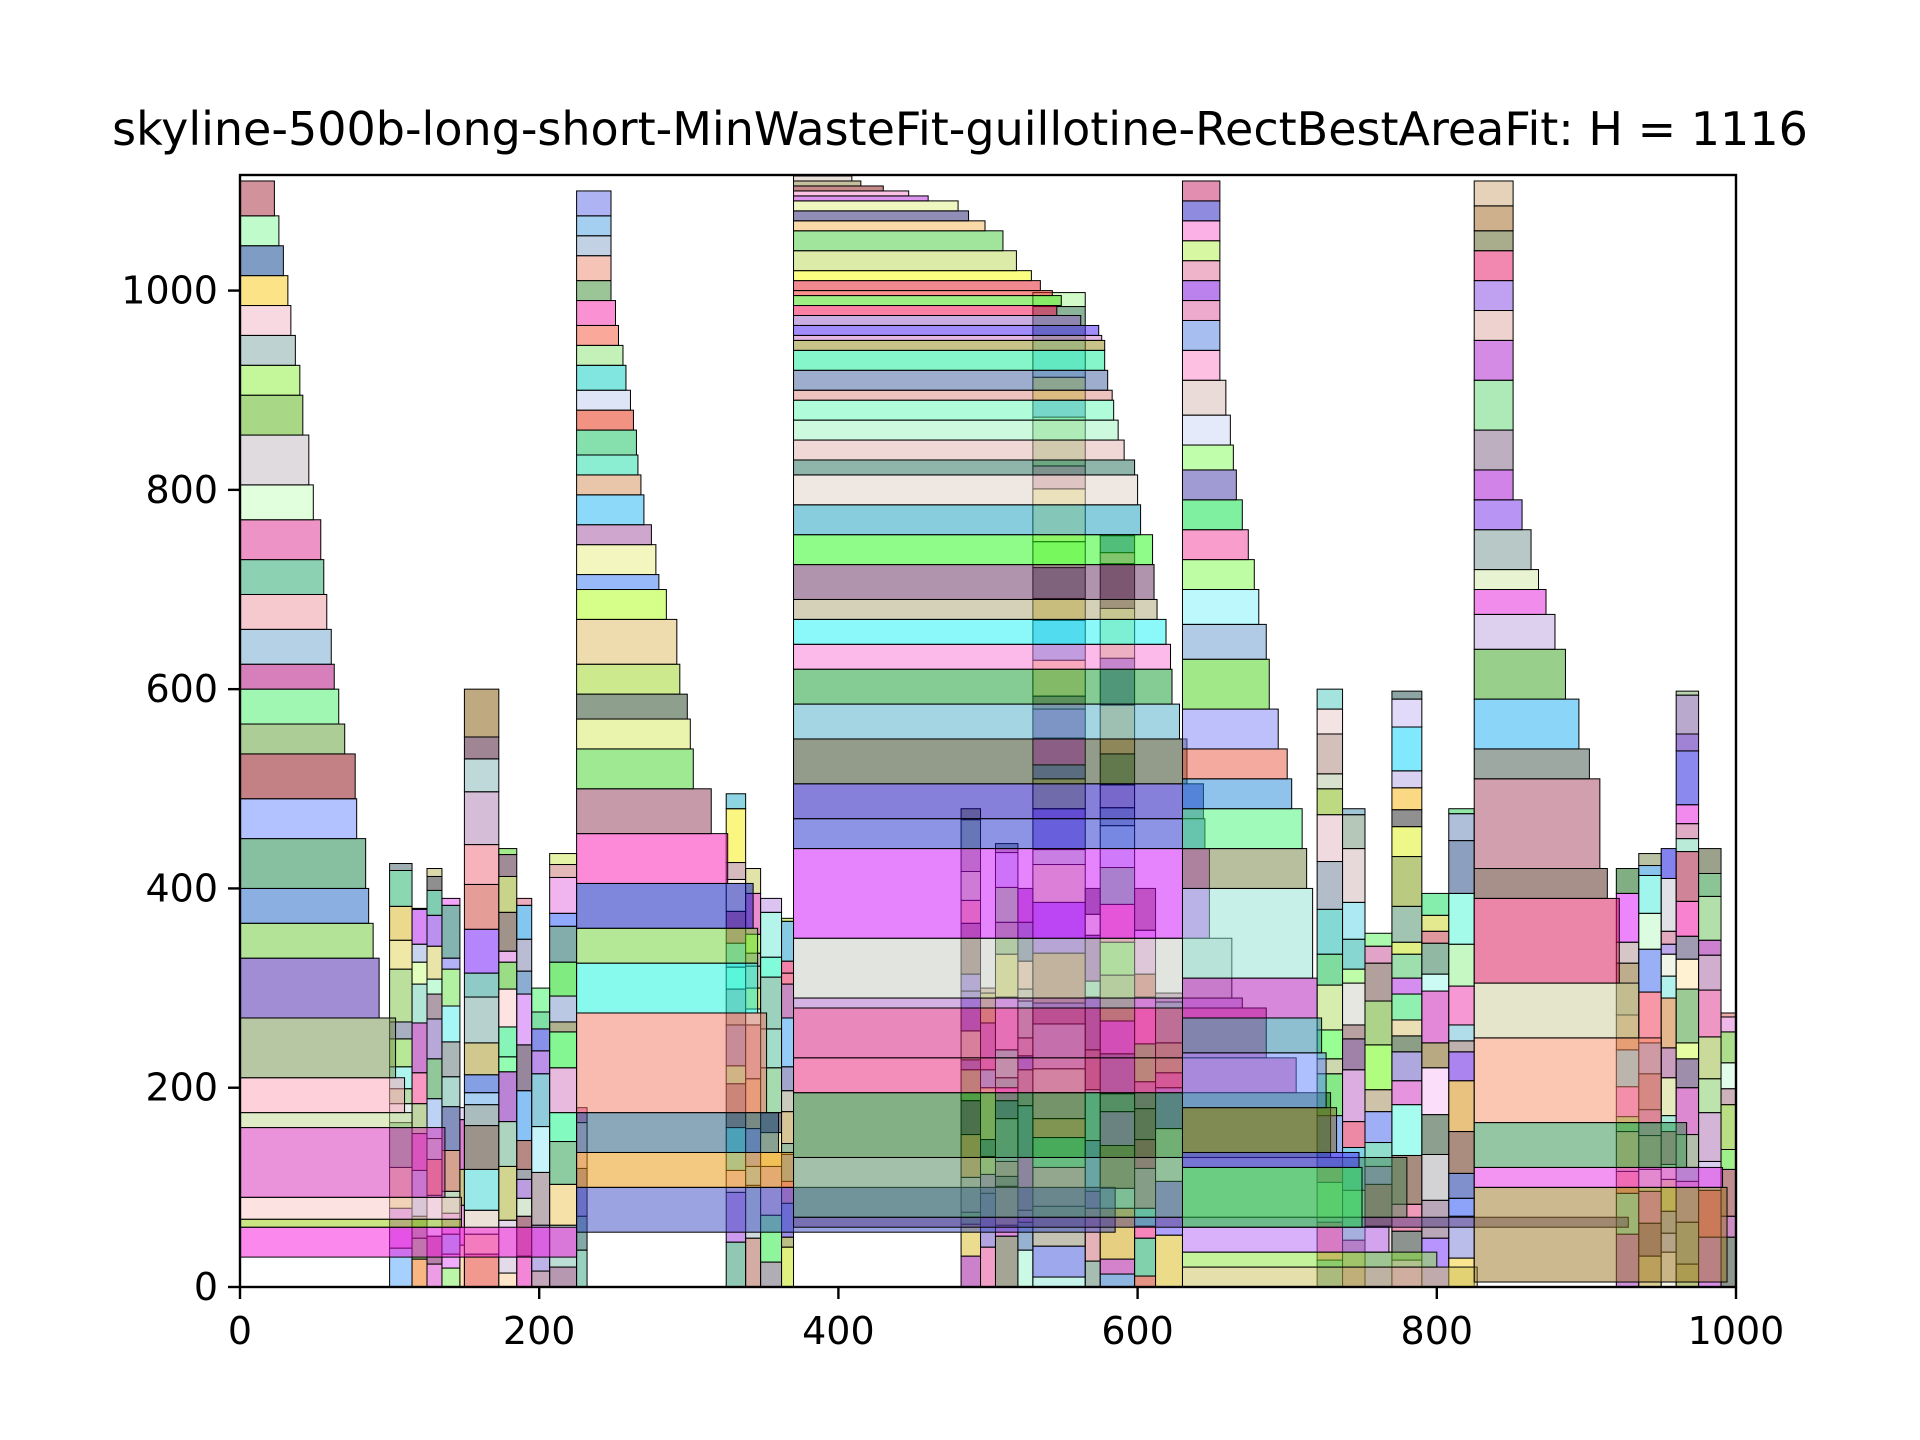 The height and width of the screenshot is (1440, 1920). Describe the element at coordinates (838, 1331) in the screenshot. I see `x-tick-label: 400` at that location.